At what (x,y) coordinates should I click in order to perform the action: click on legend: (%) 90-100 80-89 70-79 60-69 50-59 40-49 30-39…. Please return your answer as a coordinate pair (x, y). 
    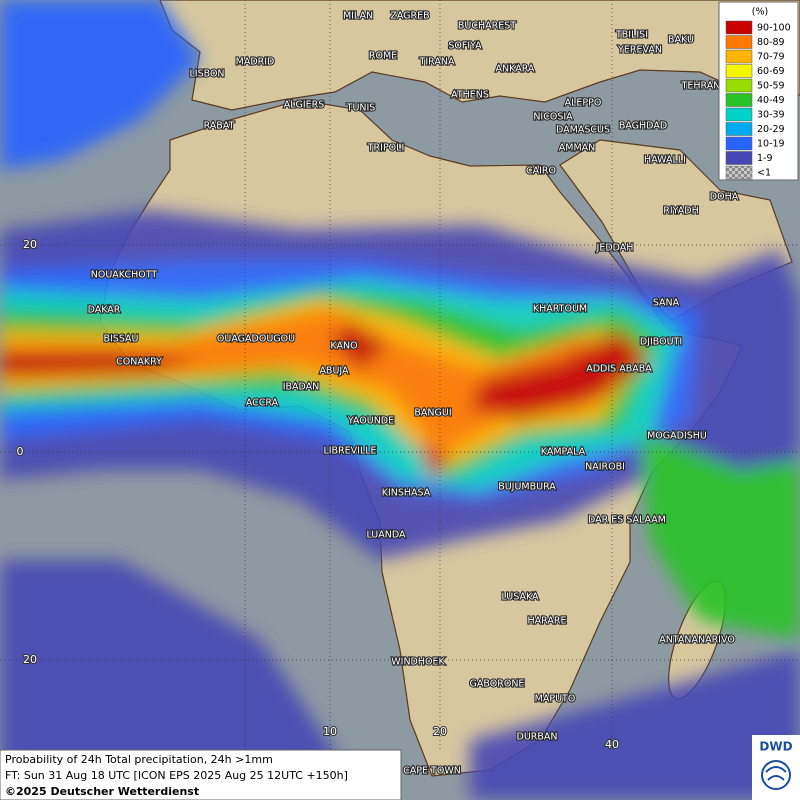
    Looking at the image, I should click on (758, 91).